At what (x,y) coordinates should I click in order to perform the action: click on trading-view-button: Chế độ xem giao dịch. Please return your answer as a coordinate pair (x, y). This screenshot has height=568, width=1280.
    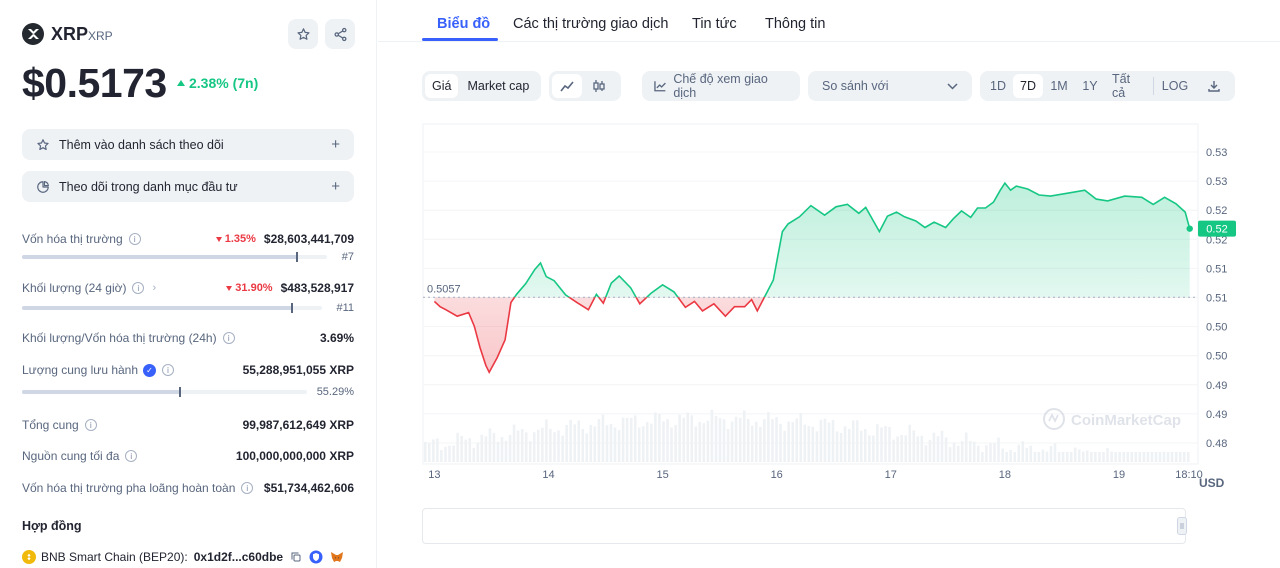
    Looking at the image, I should click on (721, 86).